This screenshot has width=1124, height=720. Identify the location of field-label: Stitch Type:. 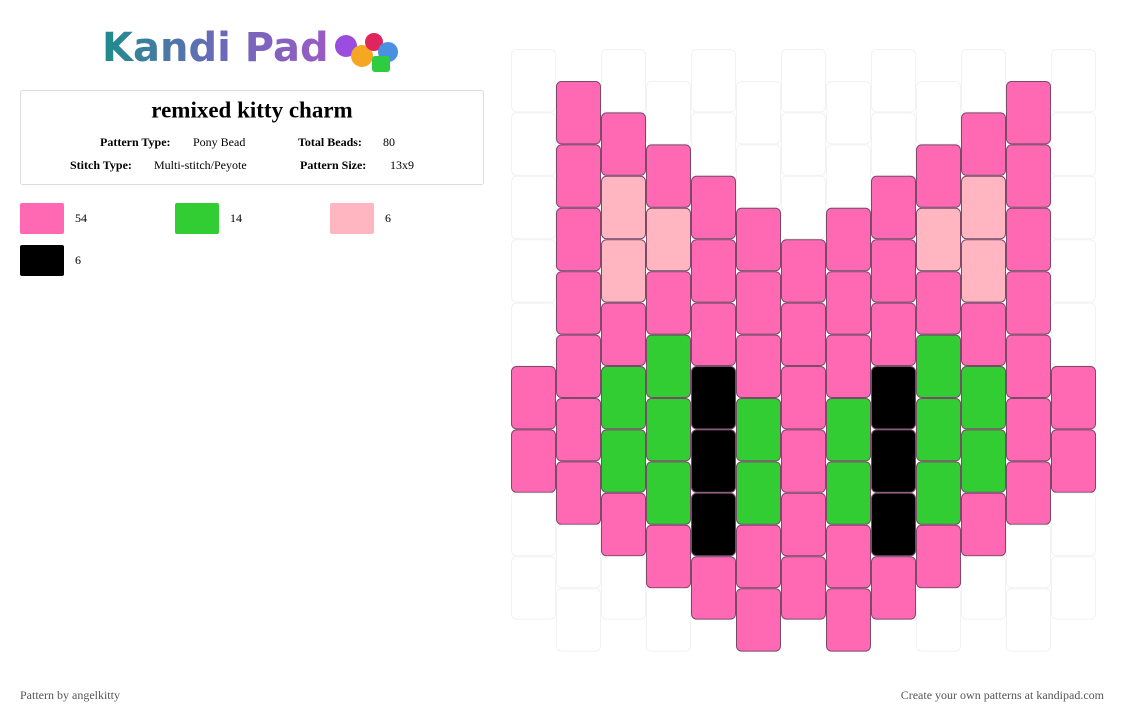
(101, 165).